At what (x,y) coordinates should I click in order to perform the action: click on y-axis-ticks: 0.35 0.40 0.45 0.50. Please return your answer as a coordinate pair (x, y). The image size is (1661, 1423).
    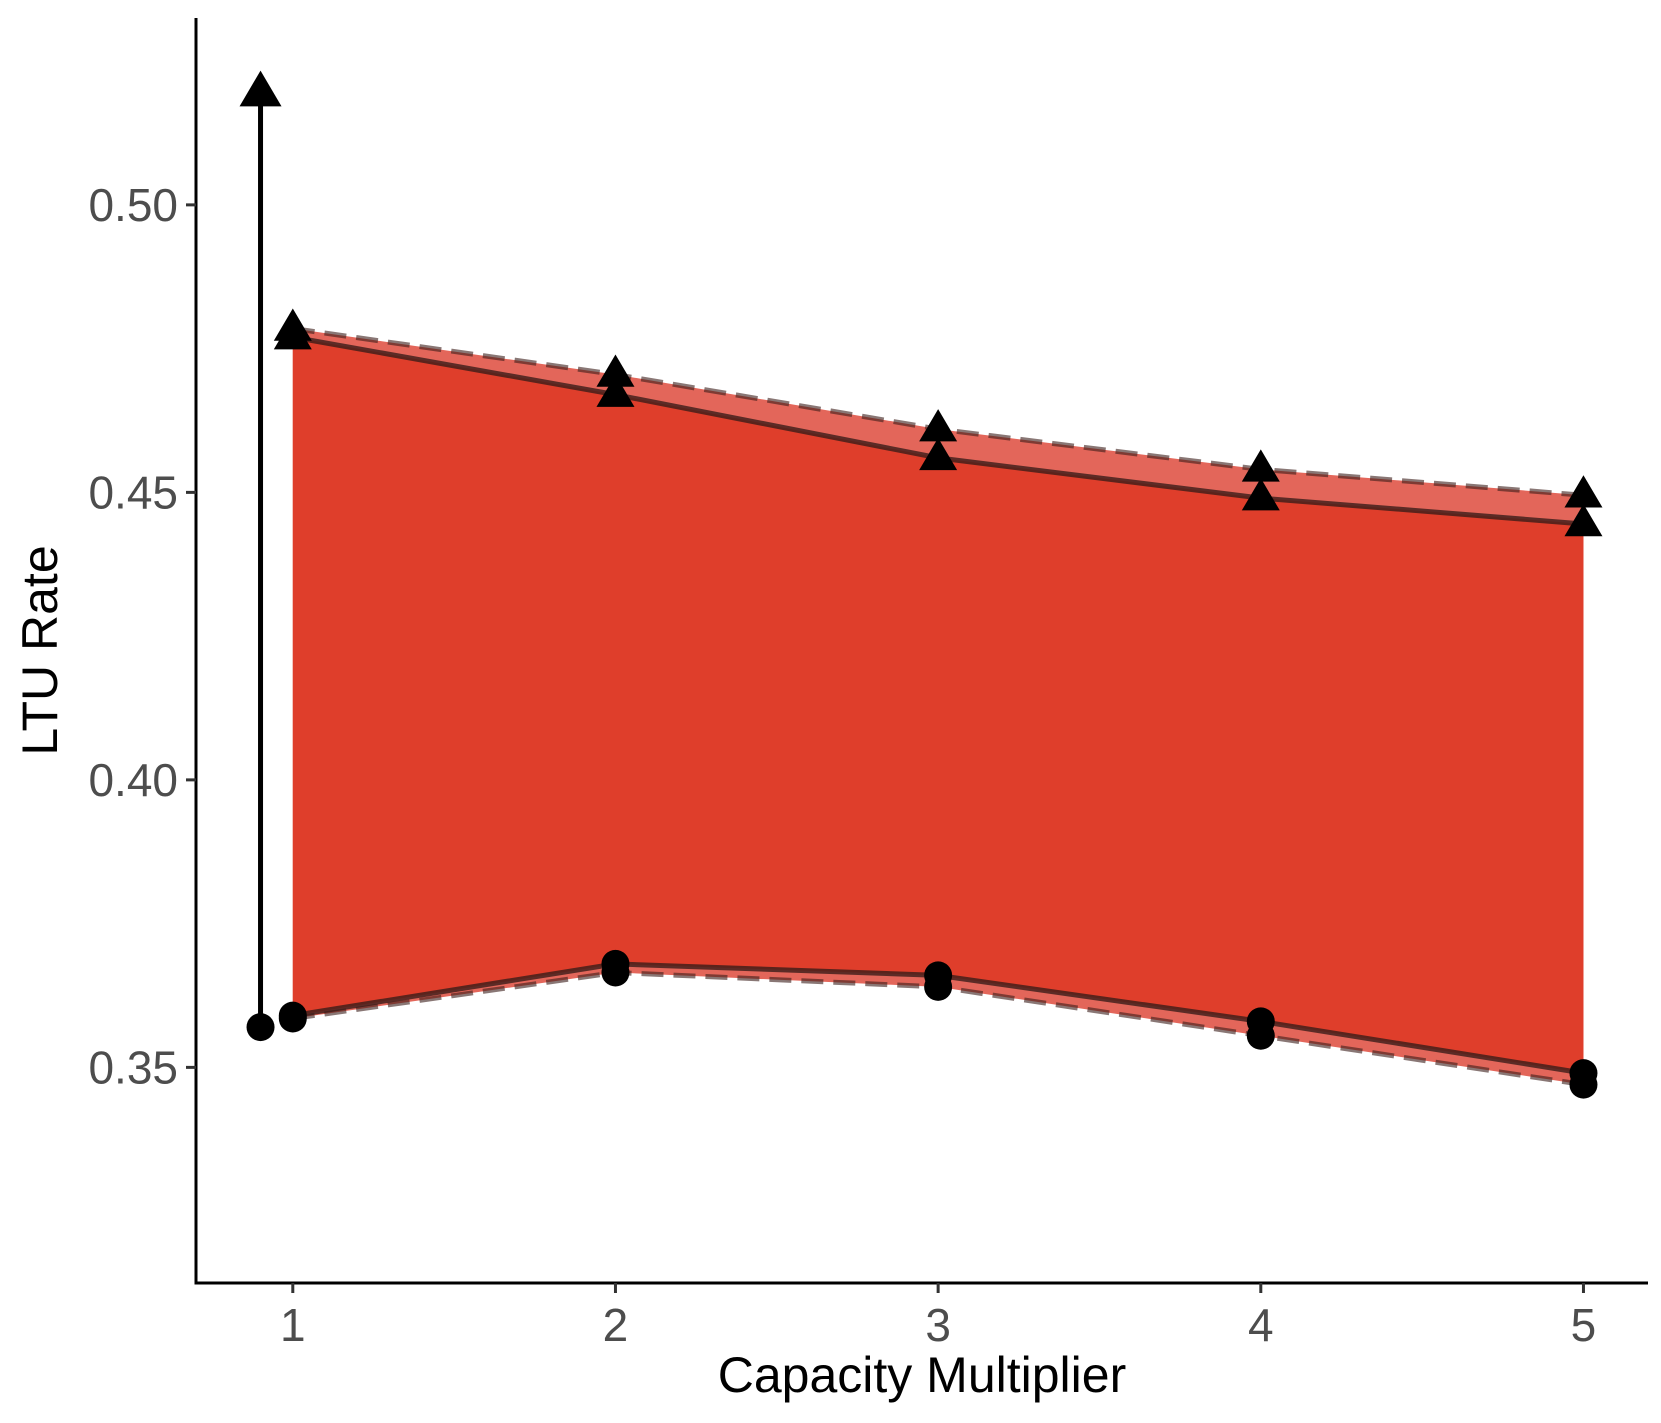
    Looking at the image, I should click on (142, 636).